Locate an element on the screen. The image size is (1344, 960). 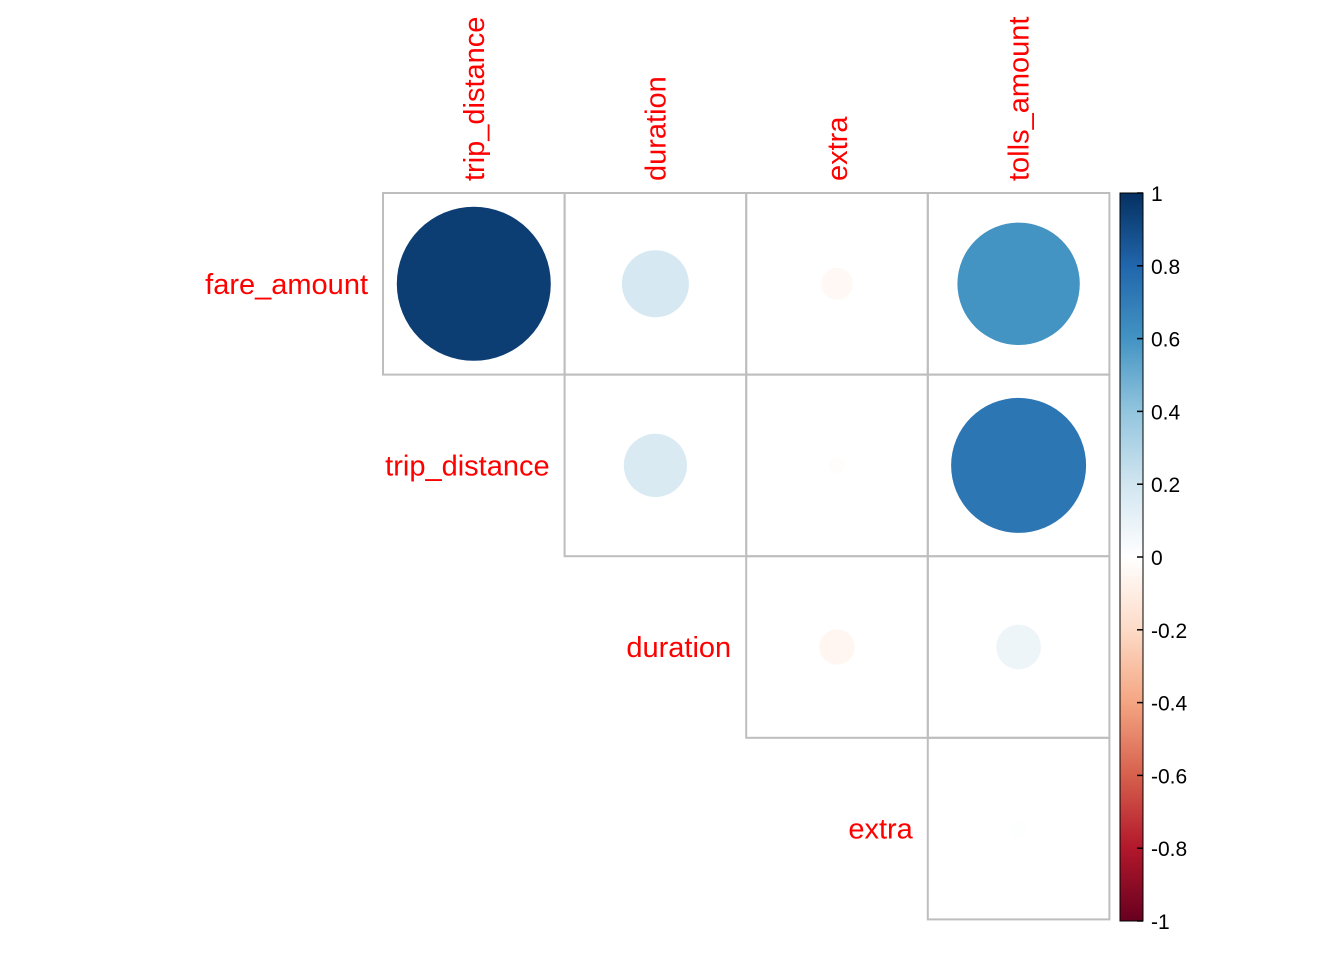
colorbar-tick-label--0-8: -0.8 is located at coordinates (1169, 849).